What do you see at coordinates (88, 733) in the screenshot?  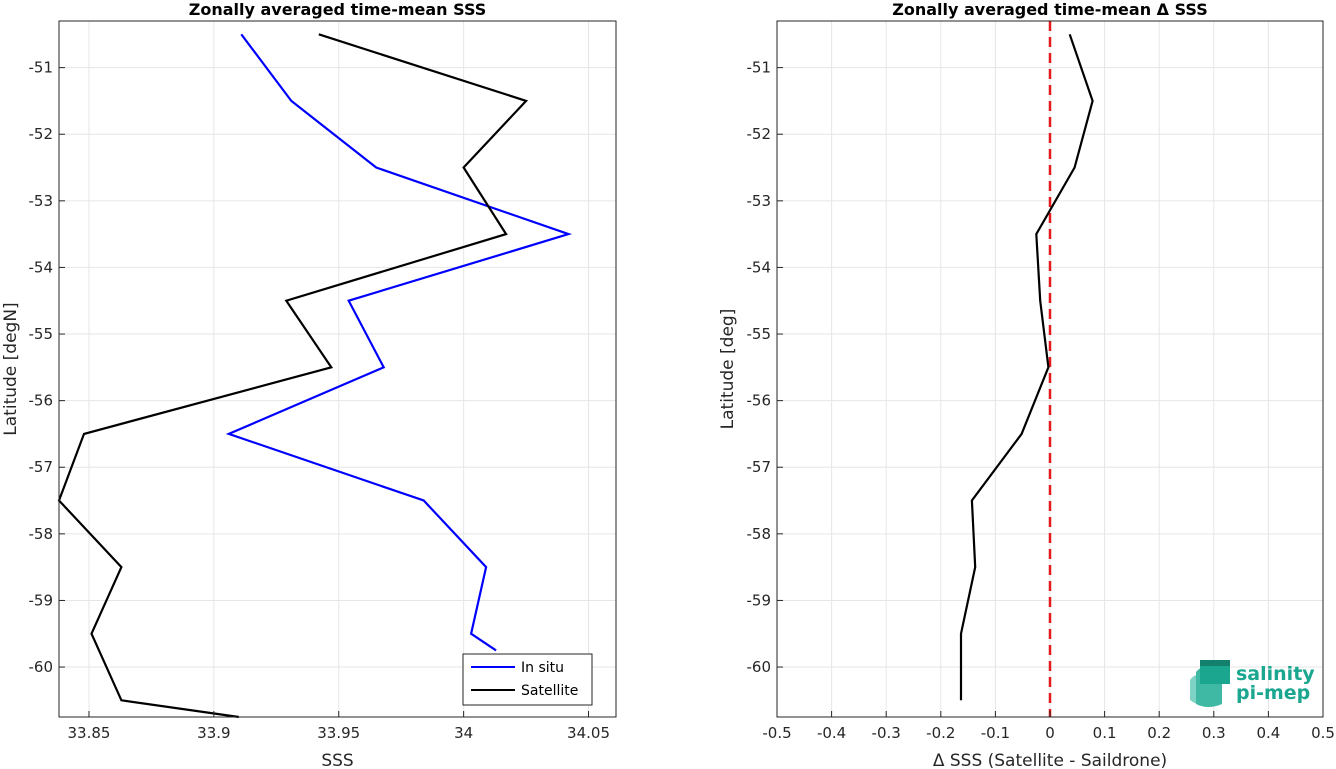 I see `x-tick-label: 33.85` at bounding box center [88, 733].